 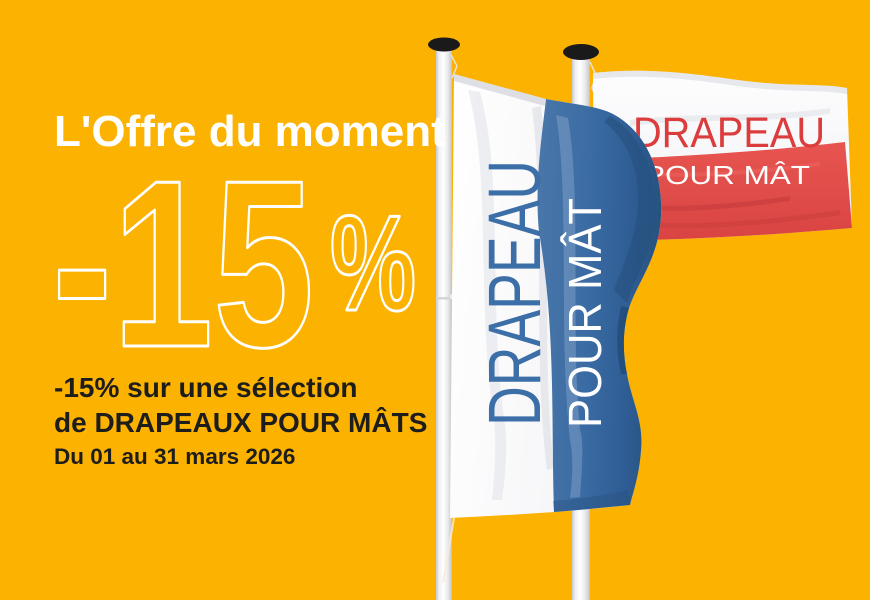 I want to click on vertical-flag-brand-text: DRAPEAU, so click(x=514, y=293).